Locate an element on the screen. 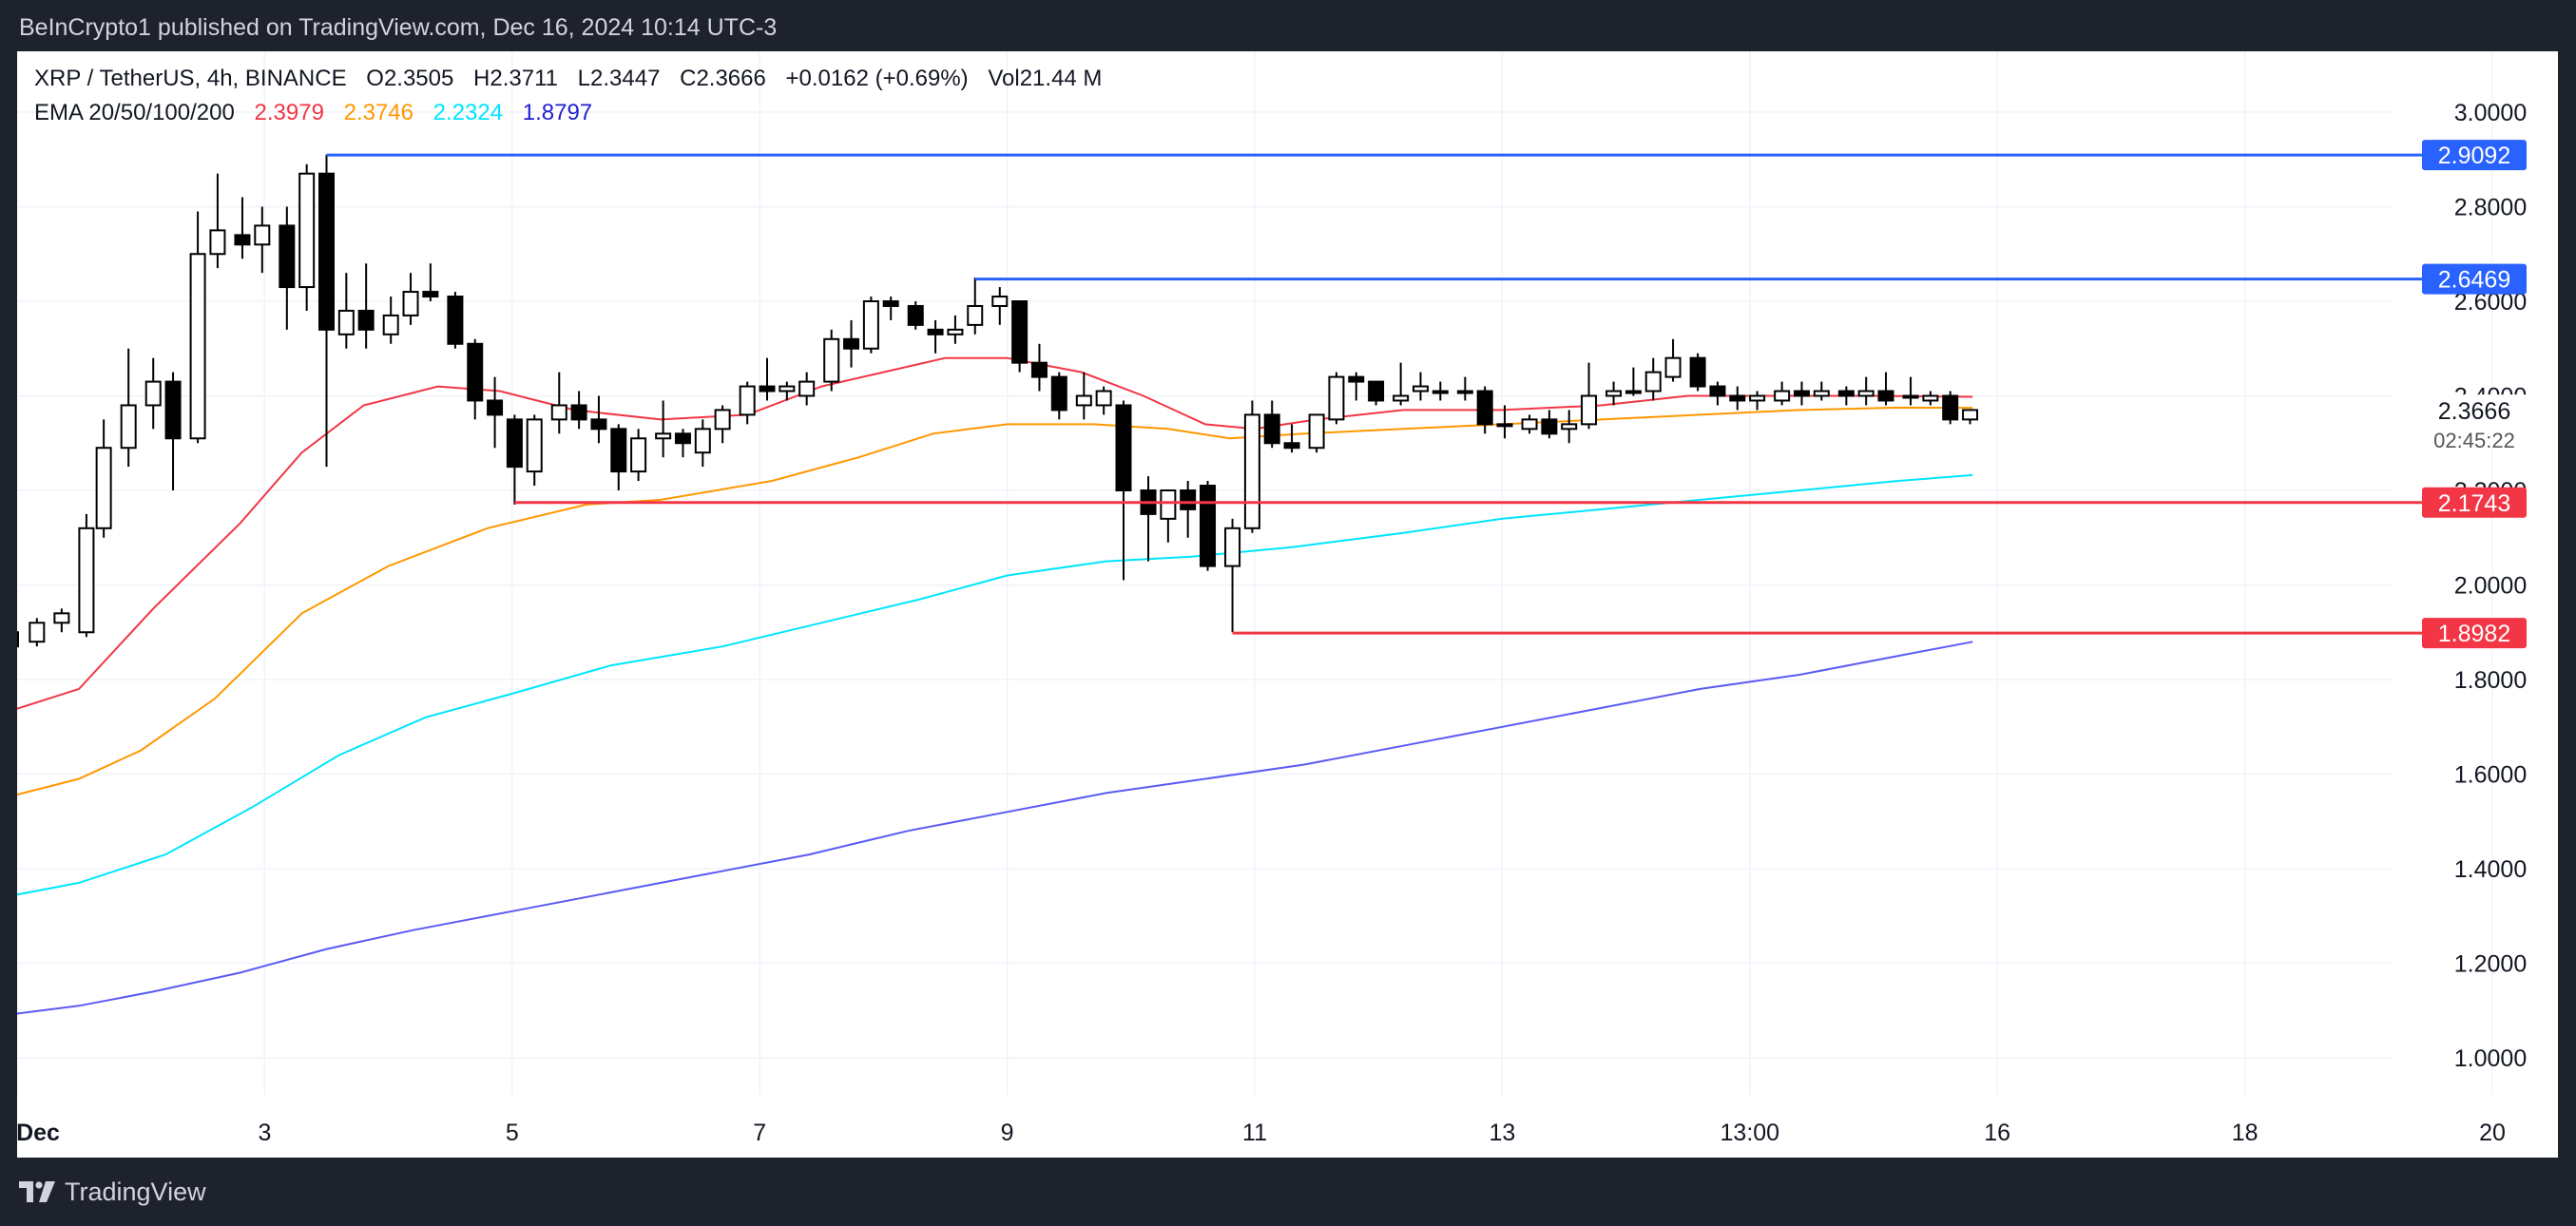 The height and width of the screenshot is (1226, 2576). ema-label: EMA 20/50/100/200 is located at coordinates (134, 113).